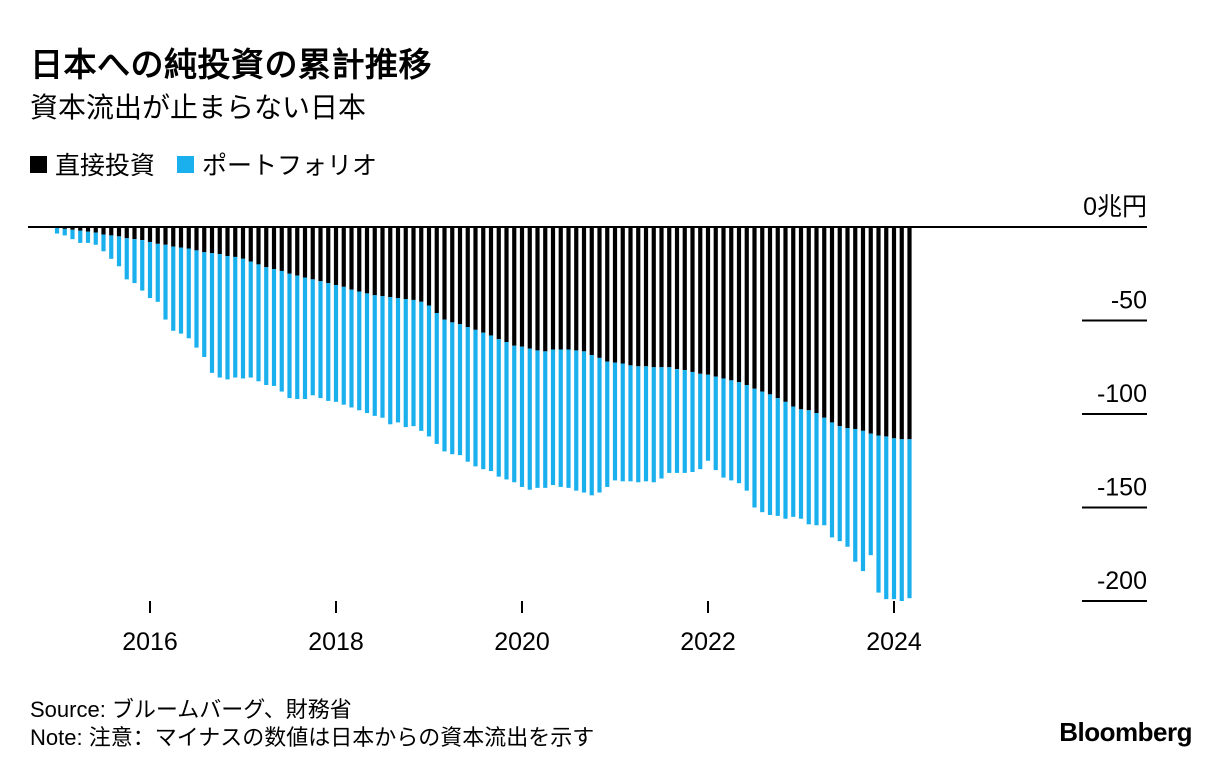 Image resolution: width=1230 pixels, height=778 pixels. I want to click on legend: 直接投資 ポートフォリオ, so click(214, 164).